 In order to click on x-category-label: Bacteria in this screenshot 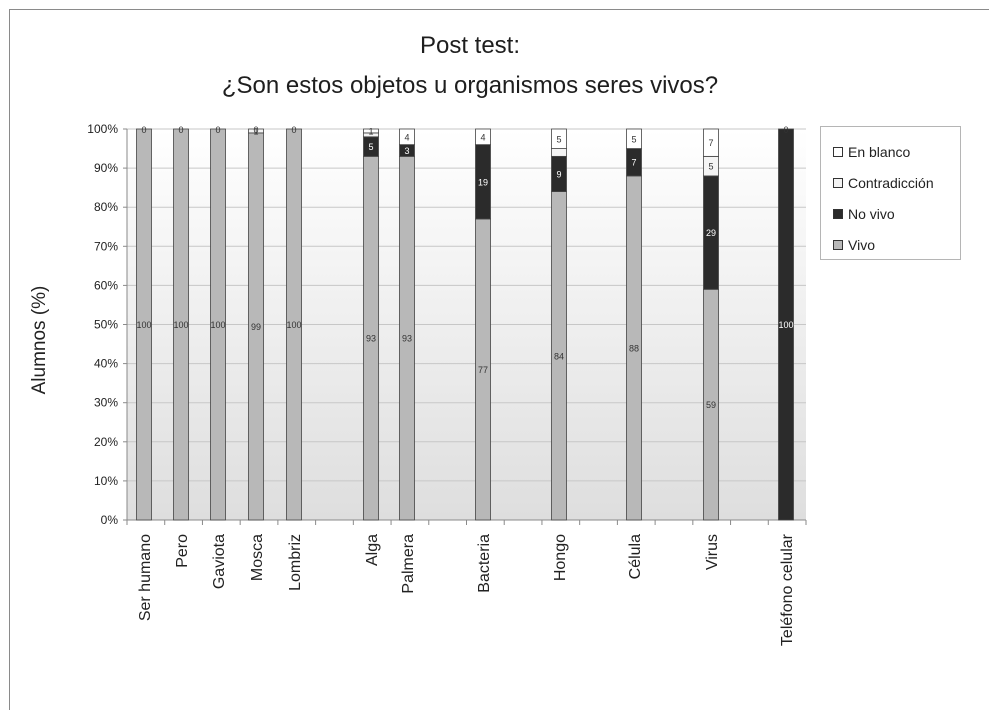, I will do `click(484, 563)`.